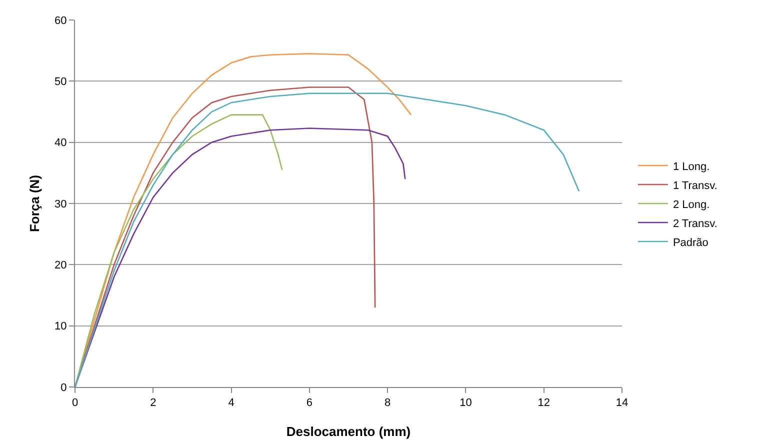 The image size is (762, 447). Describe the element at coordinates (34, 203) in the screenshot. I see `y-axis-title: Força (N)` at that location.